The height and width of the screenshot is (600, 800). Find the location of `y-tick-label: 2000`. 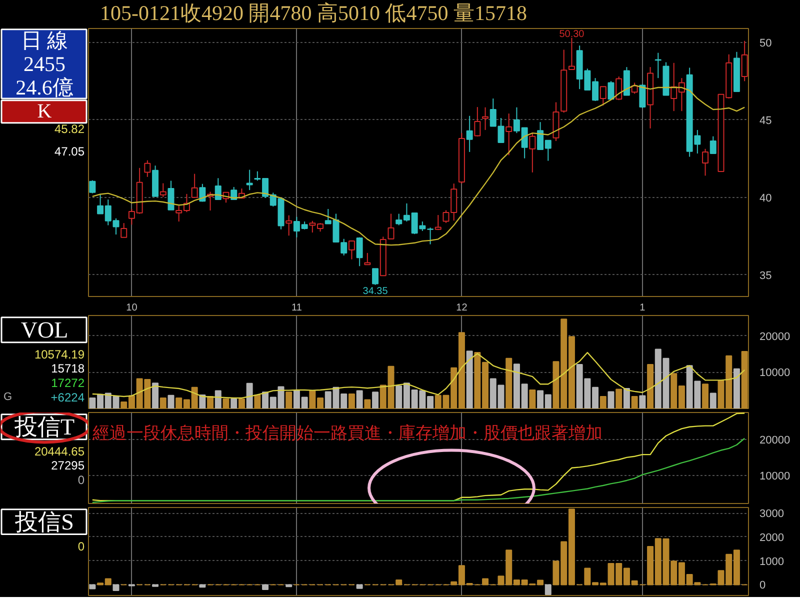

y-tick-label: 2000 is located at coordinates (772, 538).